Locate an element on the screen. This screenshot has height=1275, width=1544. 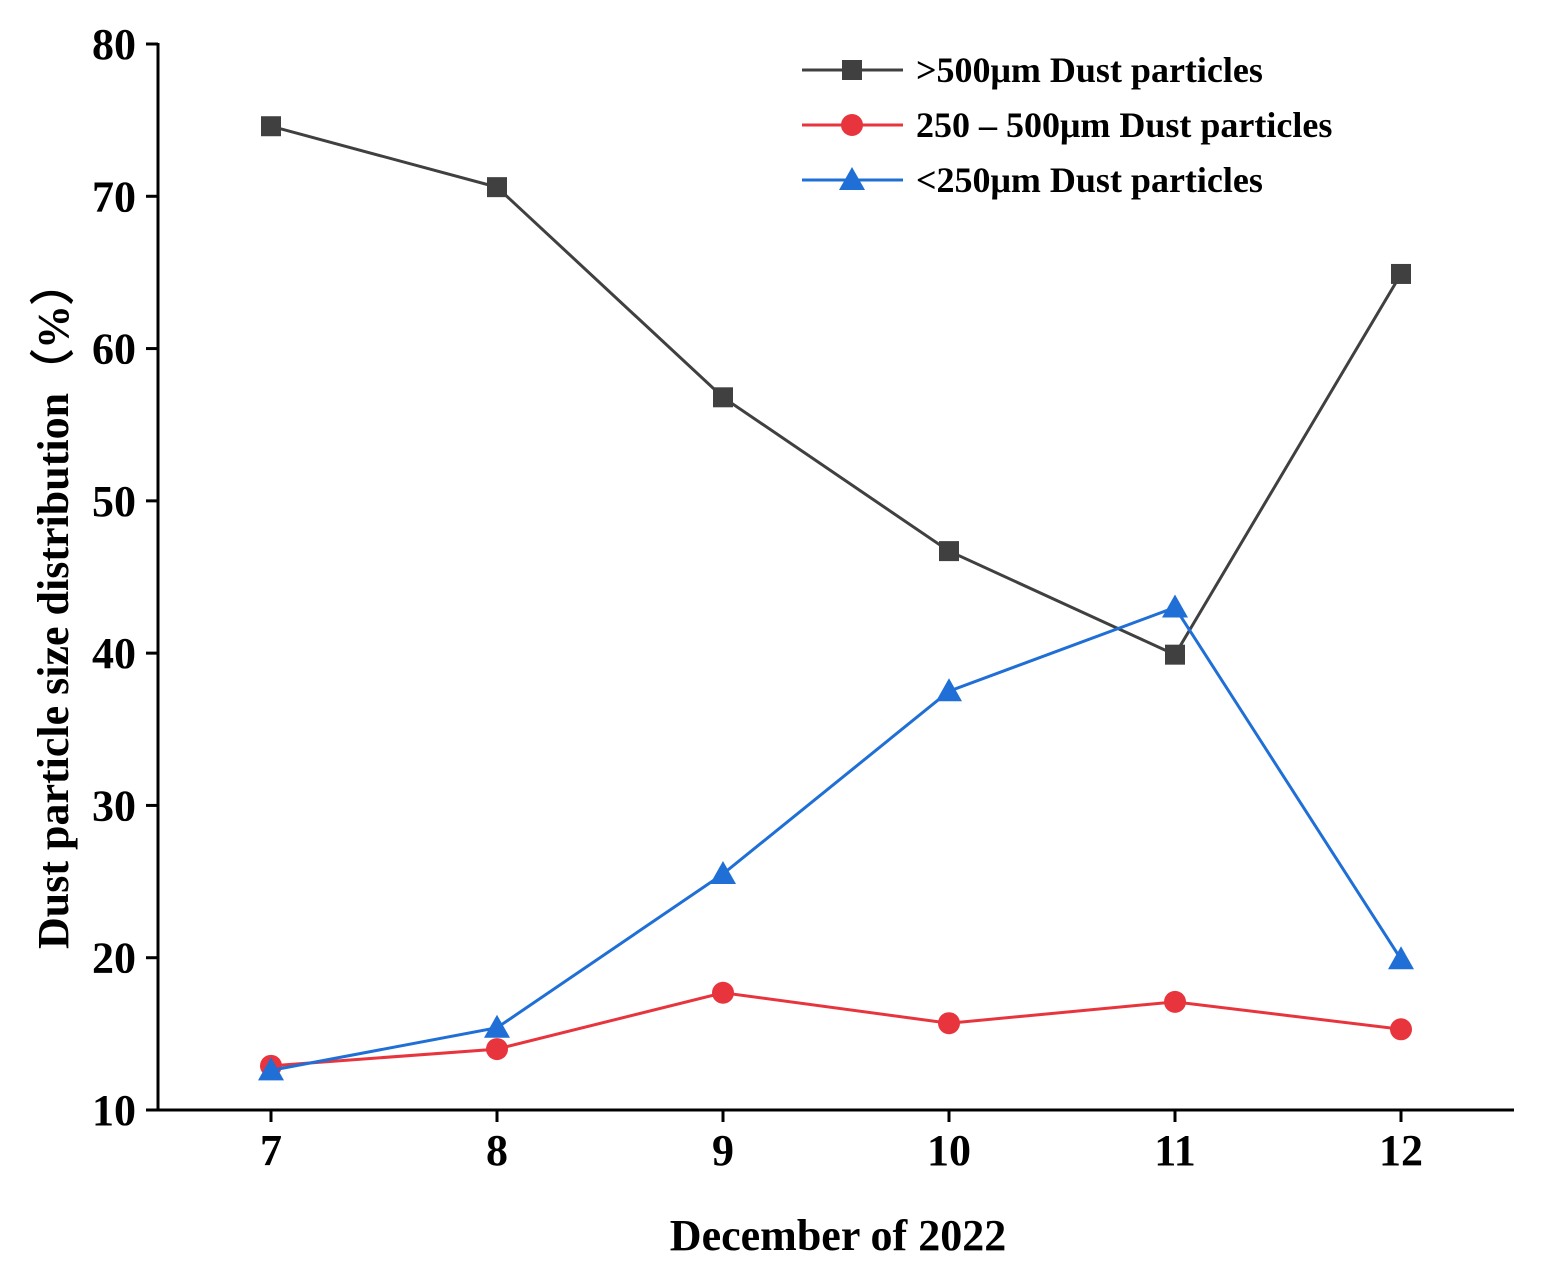
y-tick-label: 70 is located at coordinates (114, 196).